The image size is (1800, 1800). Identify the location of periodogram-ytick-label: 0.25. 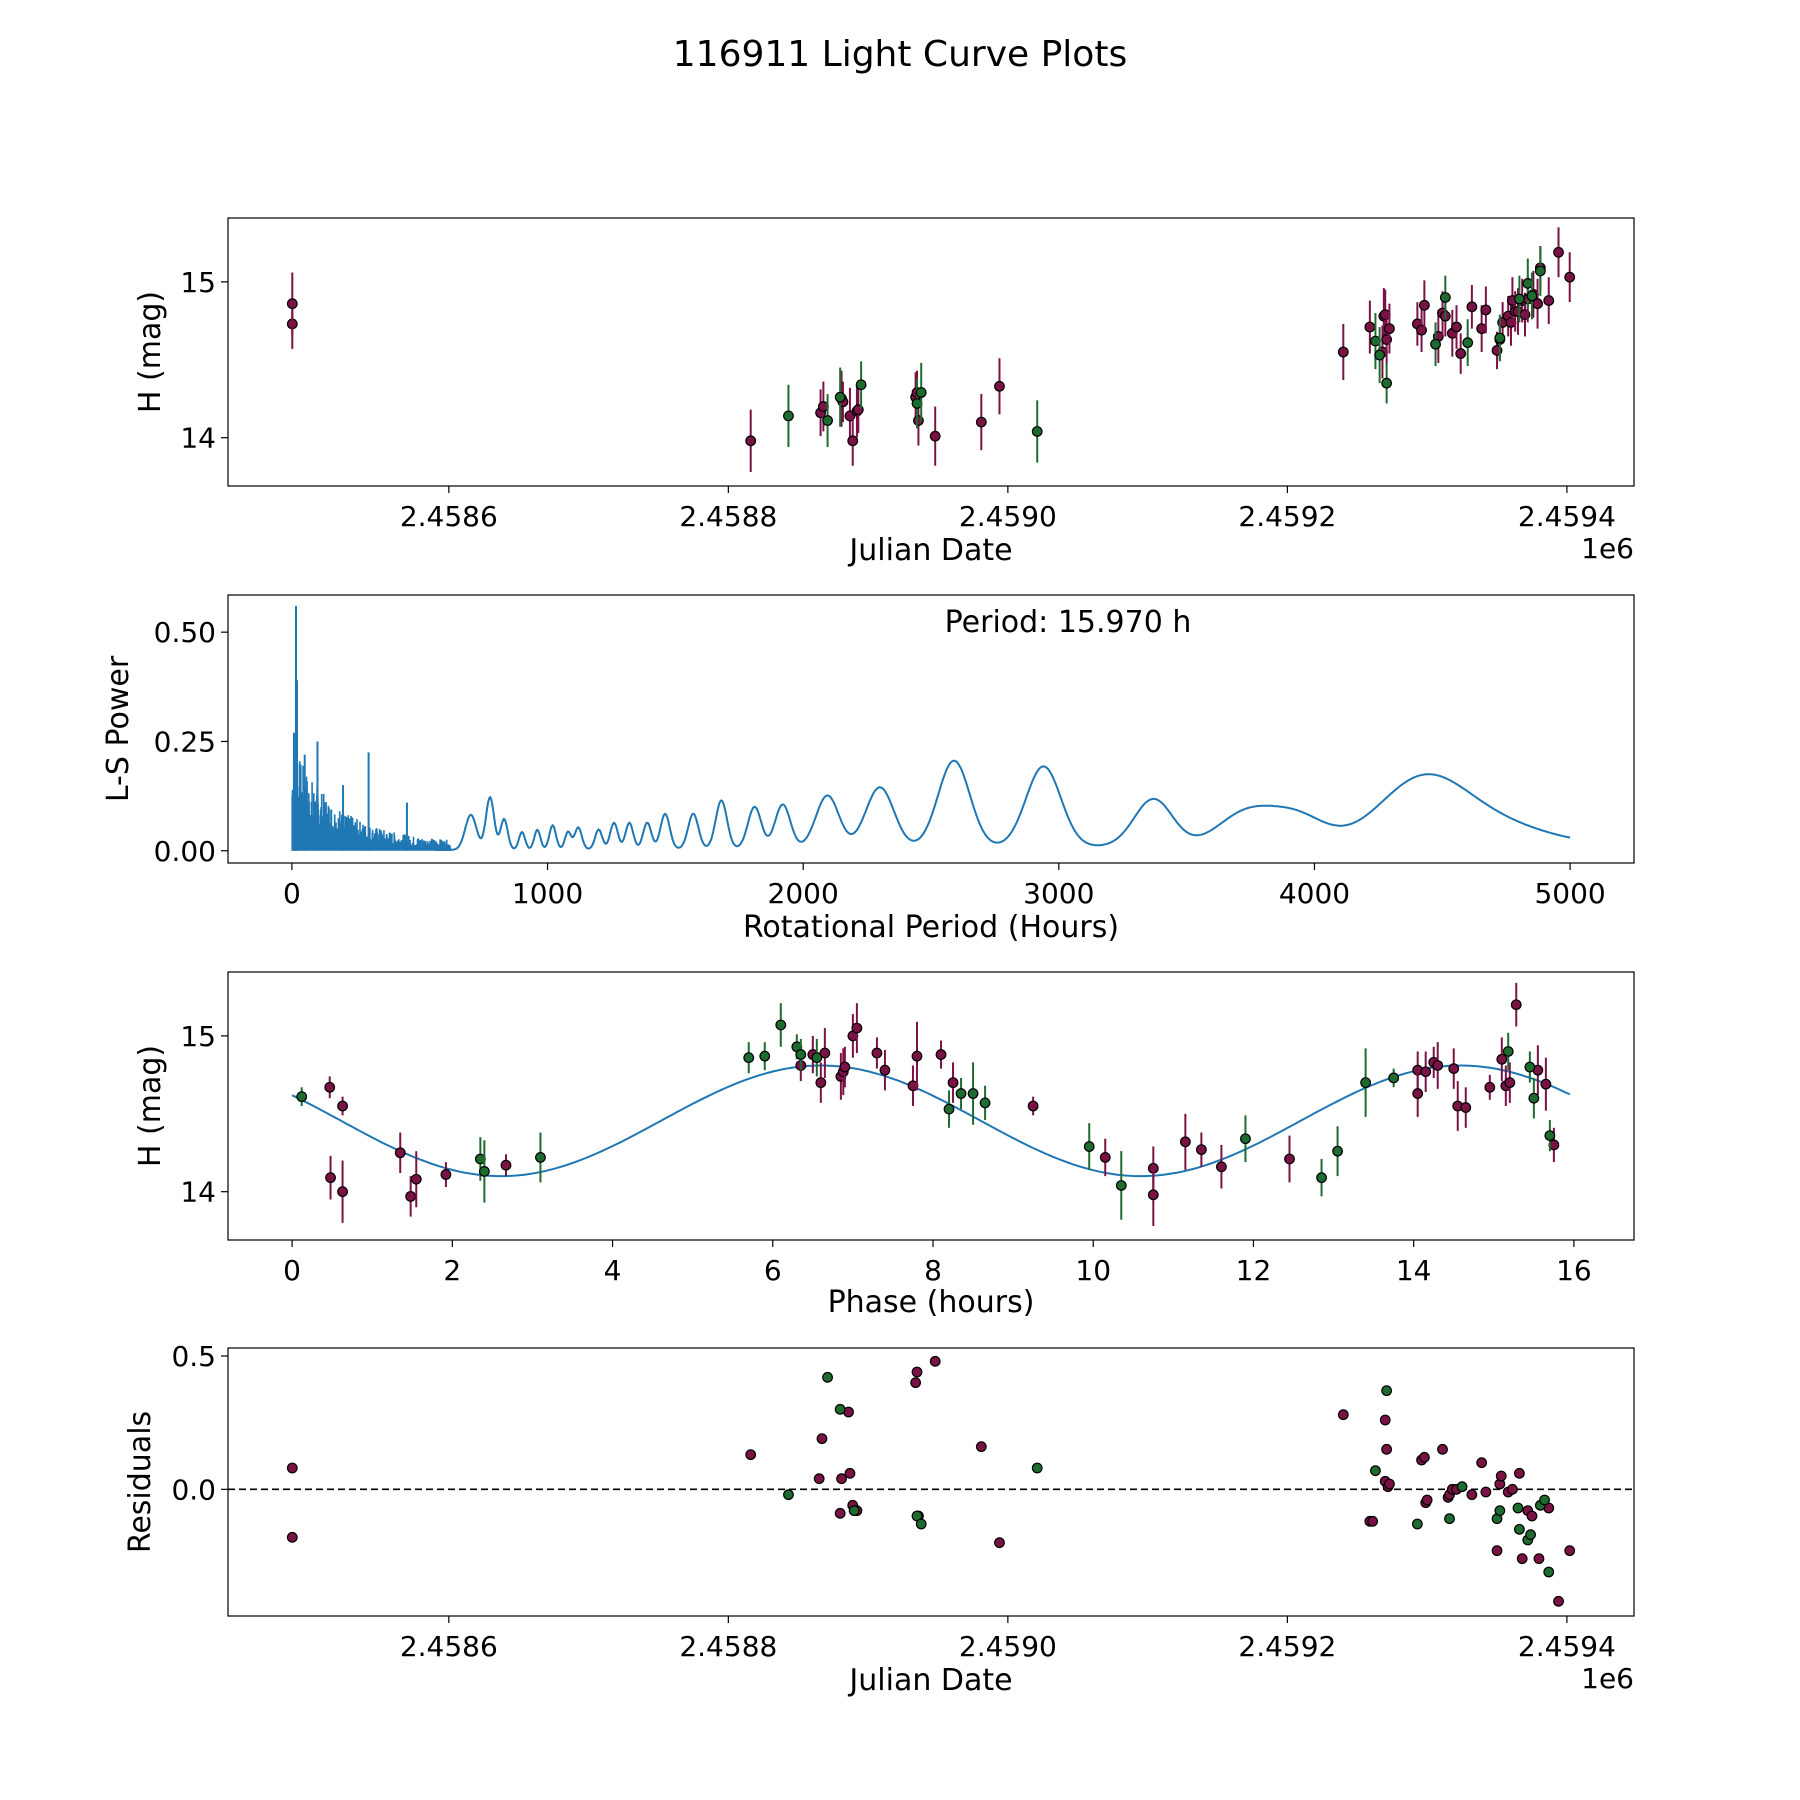
(185, 741).